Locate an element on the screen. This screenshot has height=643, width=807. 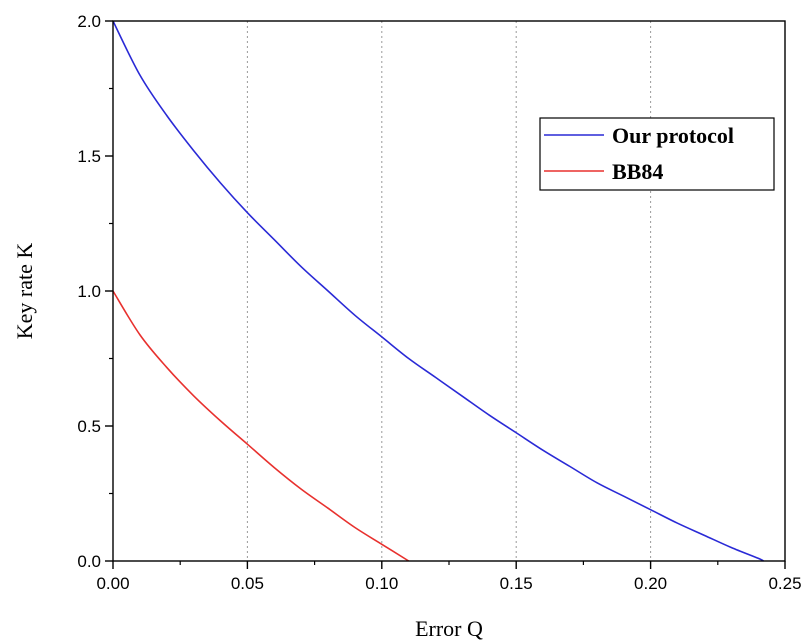
x-tick-label: 0.10 is located at coordinates (381, 583).